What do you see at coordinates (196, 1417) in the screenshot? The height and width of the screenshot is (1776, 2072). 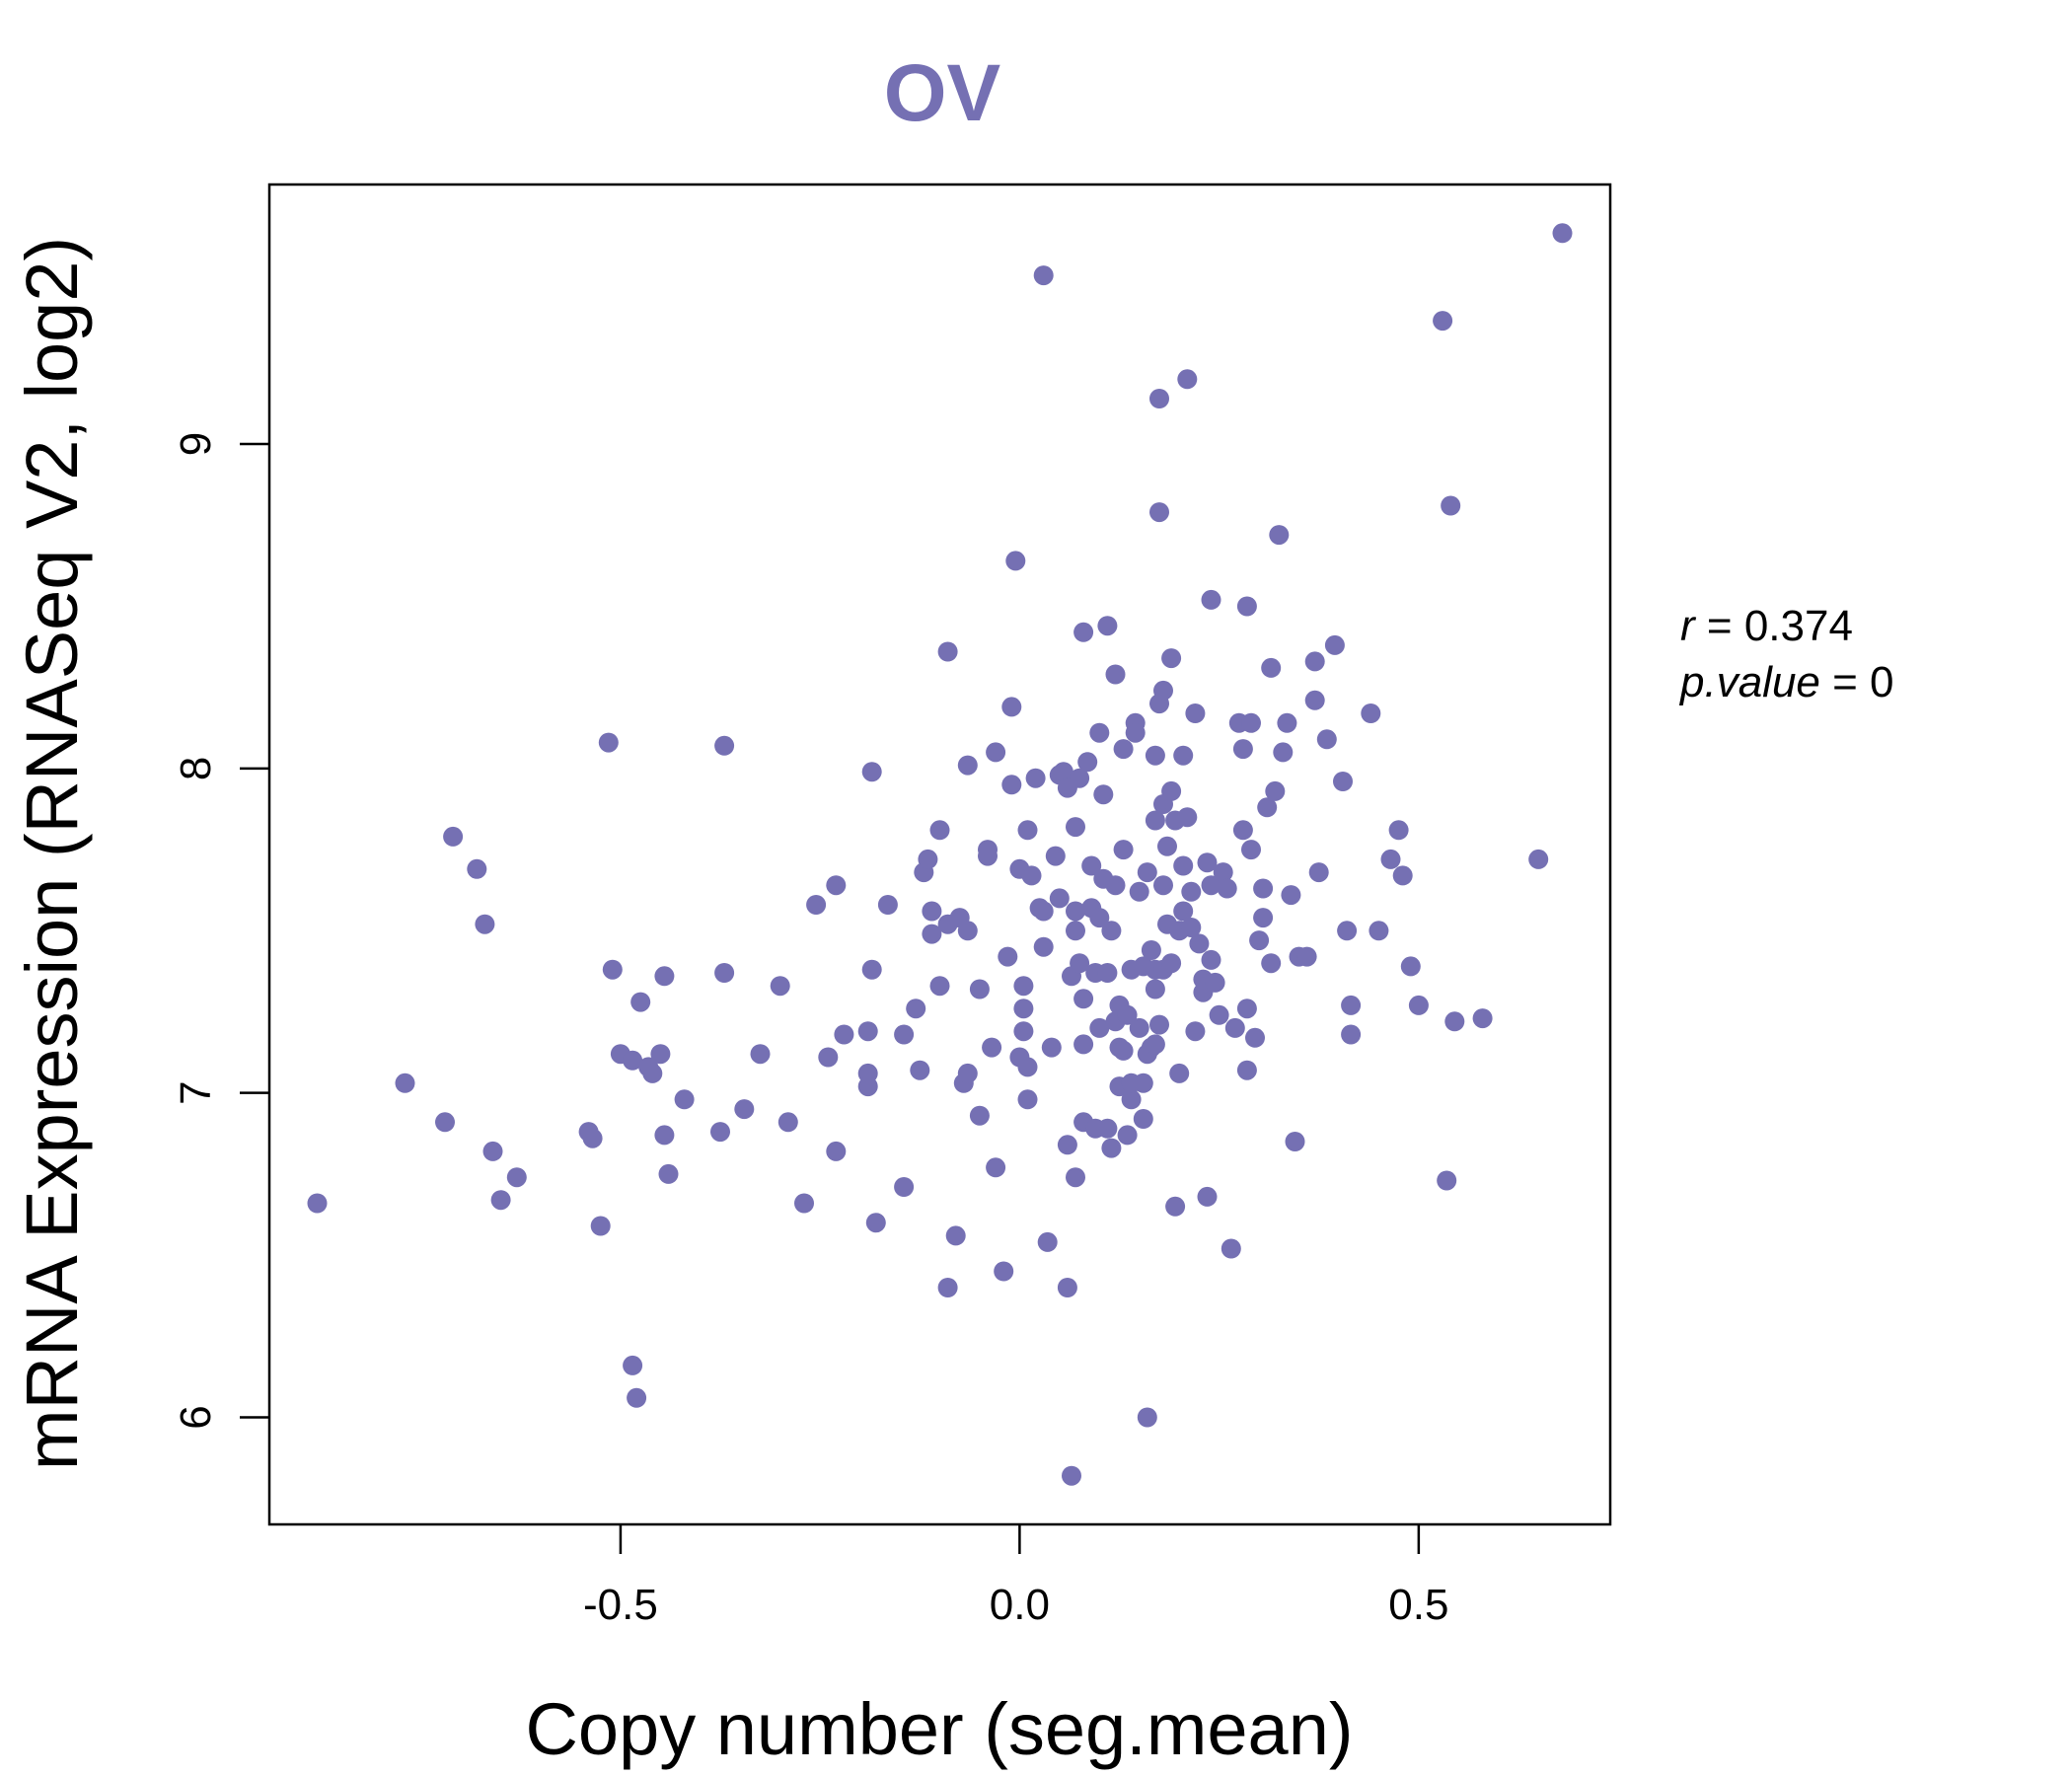 I see `y-tick-label: 6` at bounding box center [196, 1417].